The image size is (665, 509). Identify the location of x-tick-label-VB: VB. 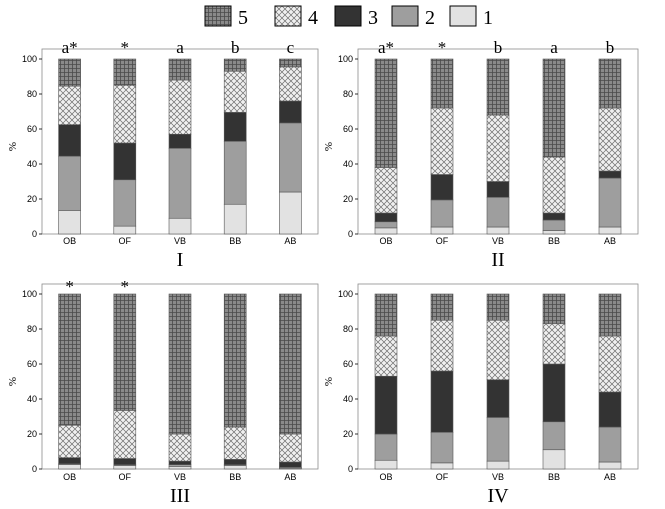
(180, 241).